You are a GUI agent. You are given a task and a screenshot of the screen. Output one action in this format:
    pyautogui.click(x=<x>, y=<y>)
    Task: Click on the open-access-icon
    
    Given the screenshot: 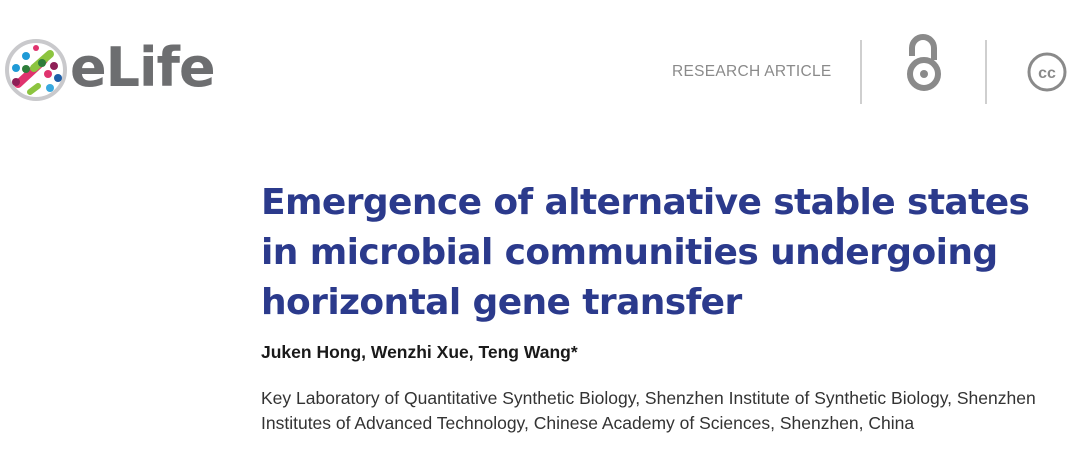 What is the action you would take?
    pyautogui.click(x=924, y=63)
    